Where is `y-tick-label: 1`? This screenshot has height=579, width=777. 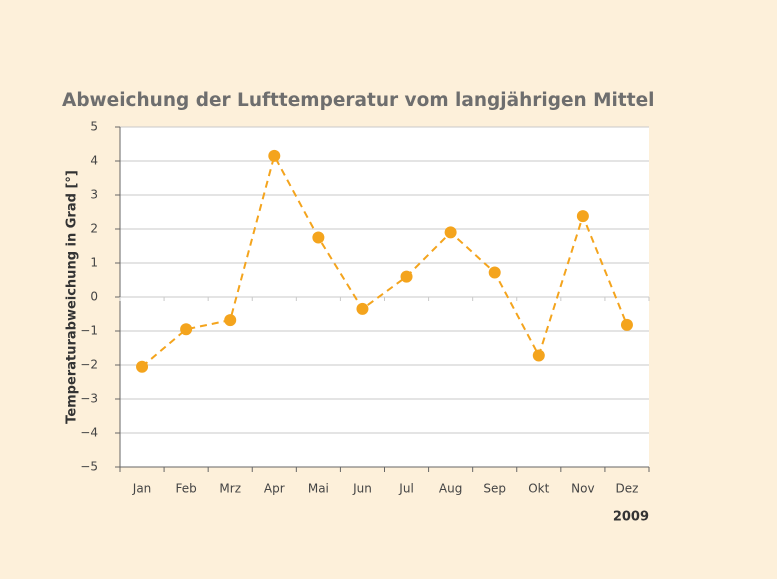
y-tick-label: 1 is located at coordinates (94, 263).